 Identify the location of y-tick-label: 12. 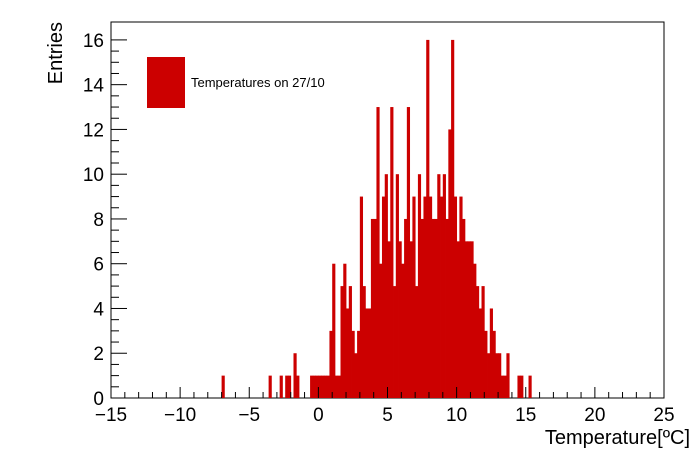
(93, 130).